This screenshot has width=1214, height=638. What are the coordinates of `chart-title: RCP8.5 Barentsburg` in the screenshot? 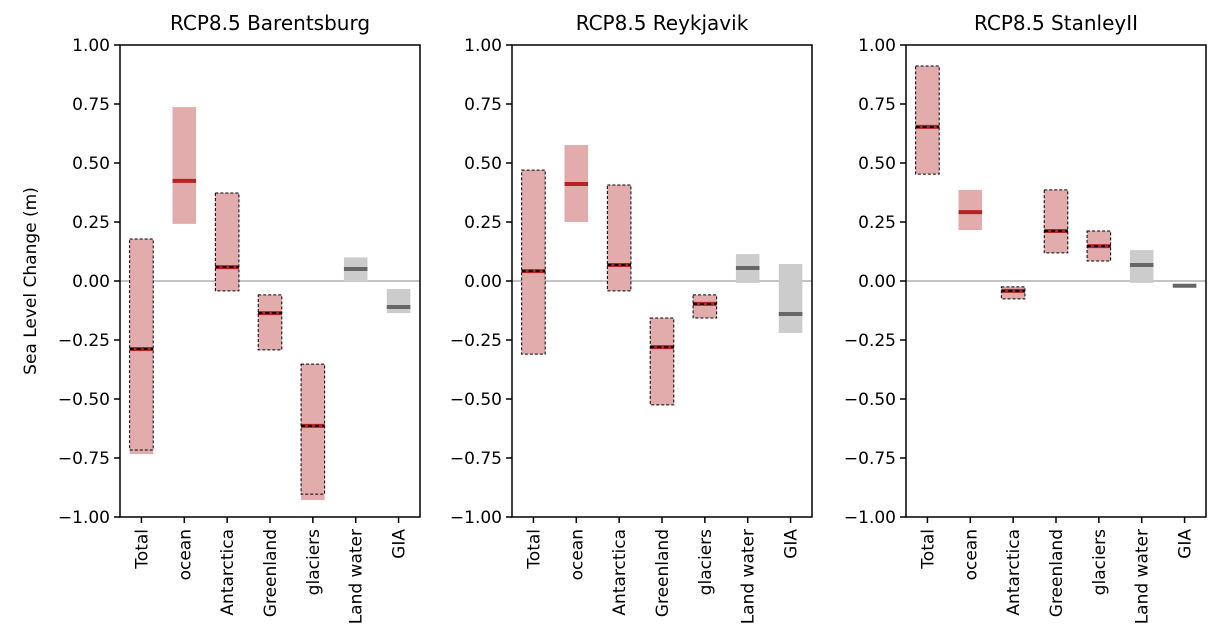 It's located at (270, 23).